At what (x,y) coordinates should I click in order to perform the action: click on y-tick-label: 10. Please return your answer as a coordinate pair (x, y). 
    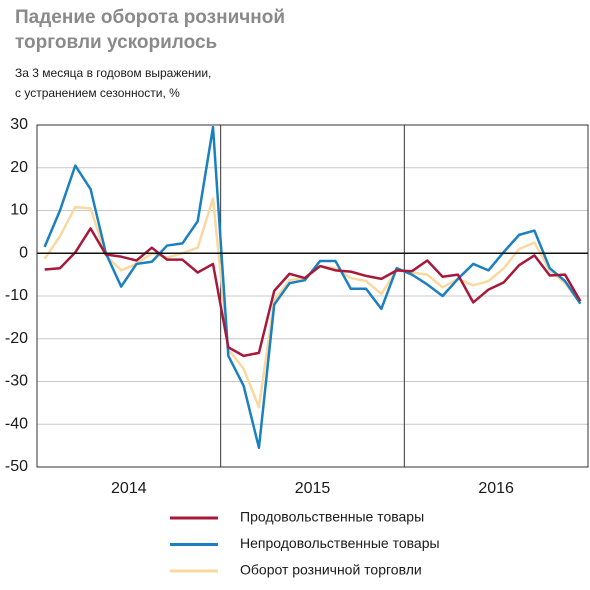
    Looking at the image, I should click on (19, 210).